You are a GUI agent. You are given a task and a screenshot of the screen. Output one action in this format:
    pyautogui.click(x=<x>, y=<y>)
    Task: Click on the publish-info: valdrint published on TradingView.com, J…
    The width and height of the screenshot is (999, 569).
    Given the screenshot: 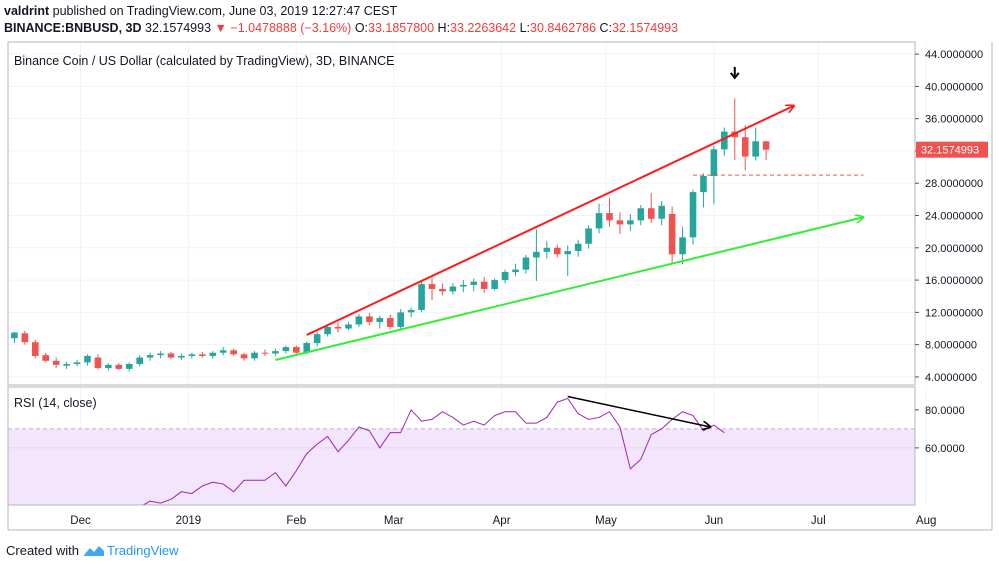 What is the action you would take?
    pyautogui.click(x=200, y=11)
    